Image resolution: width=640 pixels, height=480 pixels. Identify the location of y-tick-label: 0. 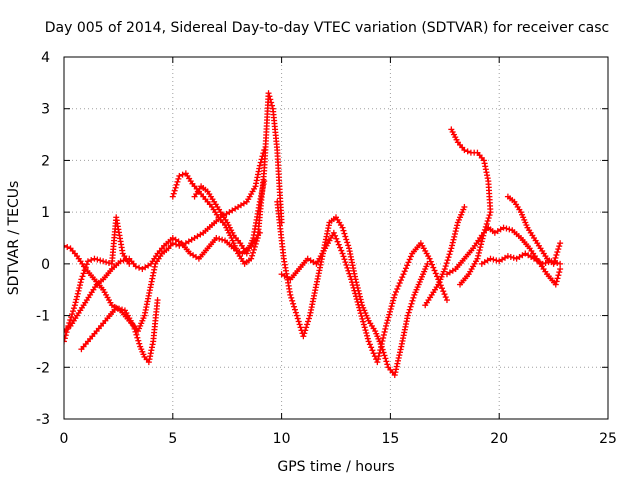
(45, 265).